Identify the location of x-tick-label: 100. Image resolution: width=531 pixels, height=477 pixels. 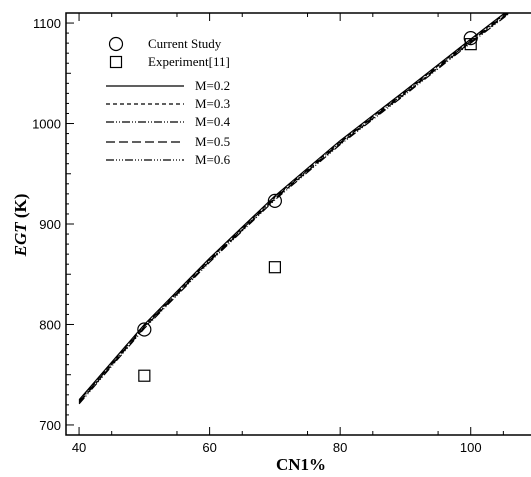
(471, 447).